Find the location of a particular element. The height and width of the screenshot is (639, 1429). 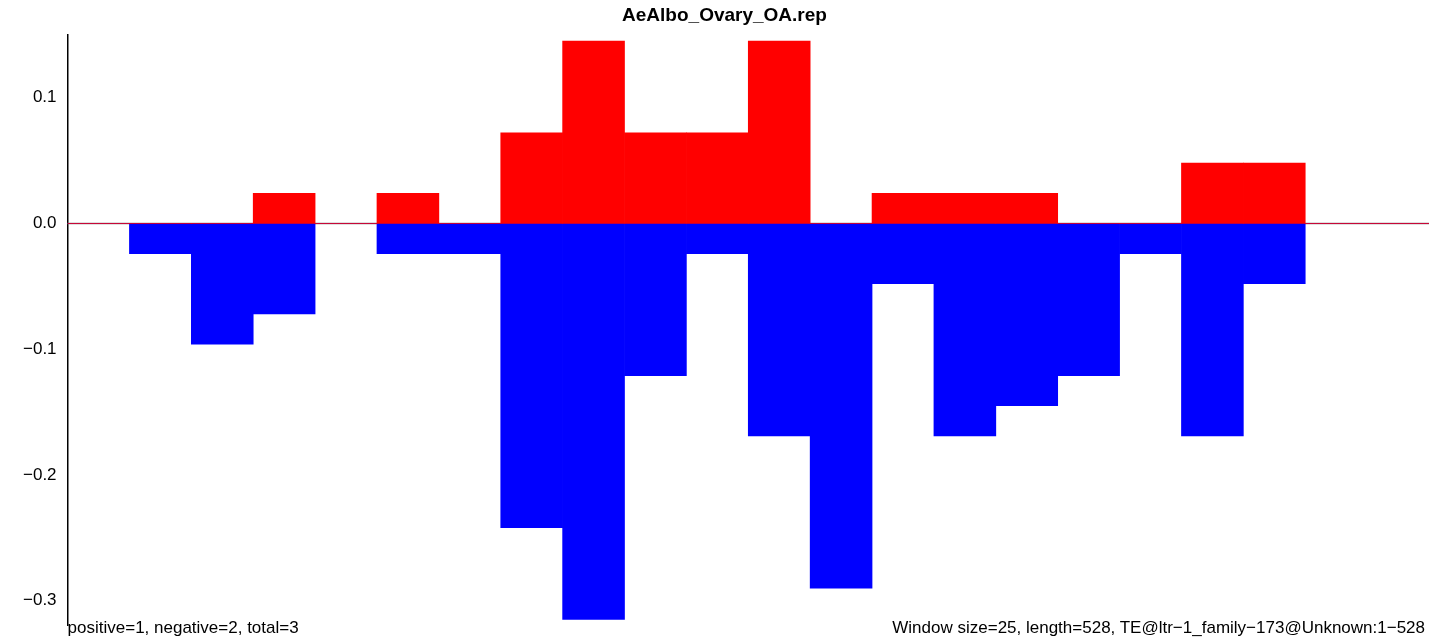

y-tick-label: −0.1 is located at coordinates (40, 348).